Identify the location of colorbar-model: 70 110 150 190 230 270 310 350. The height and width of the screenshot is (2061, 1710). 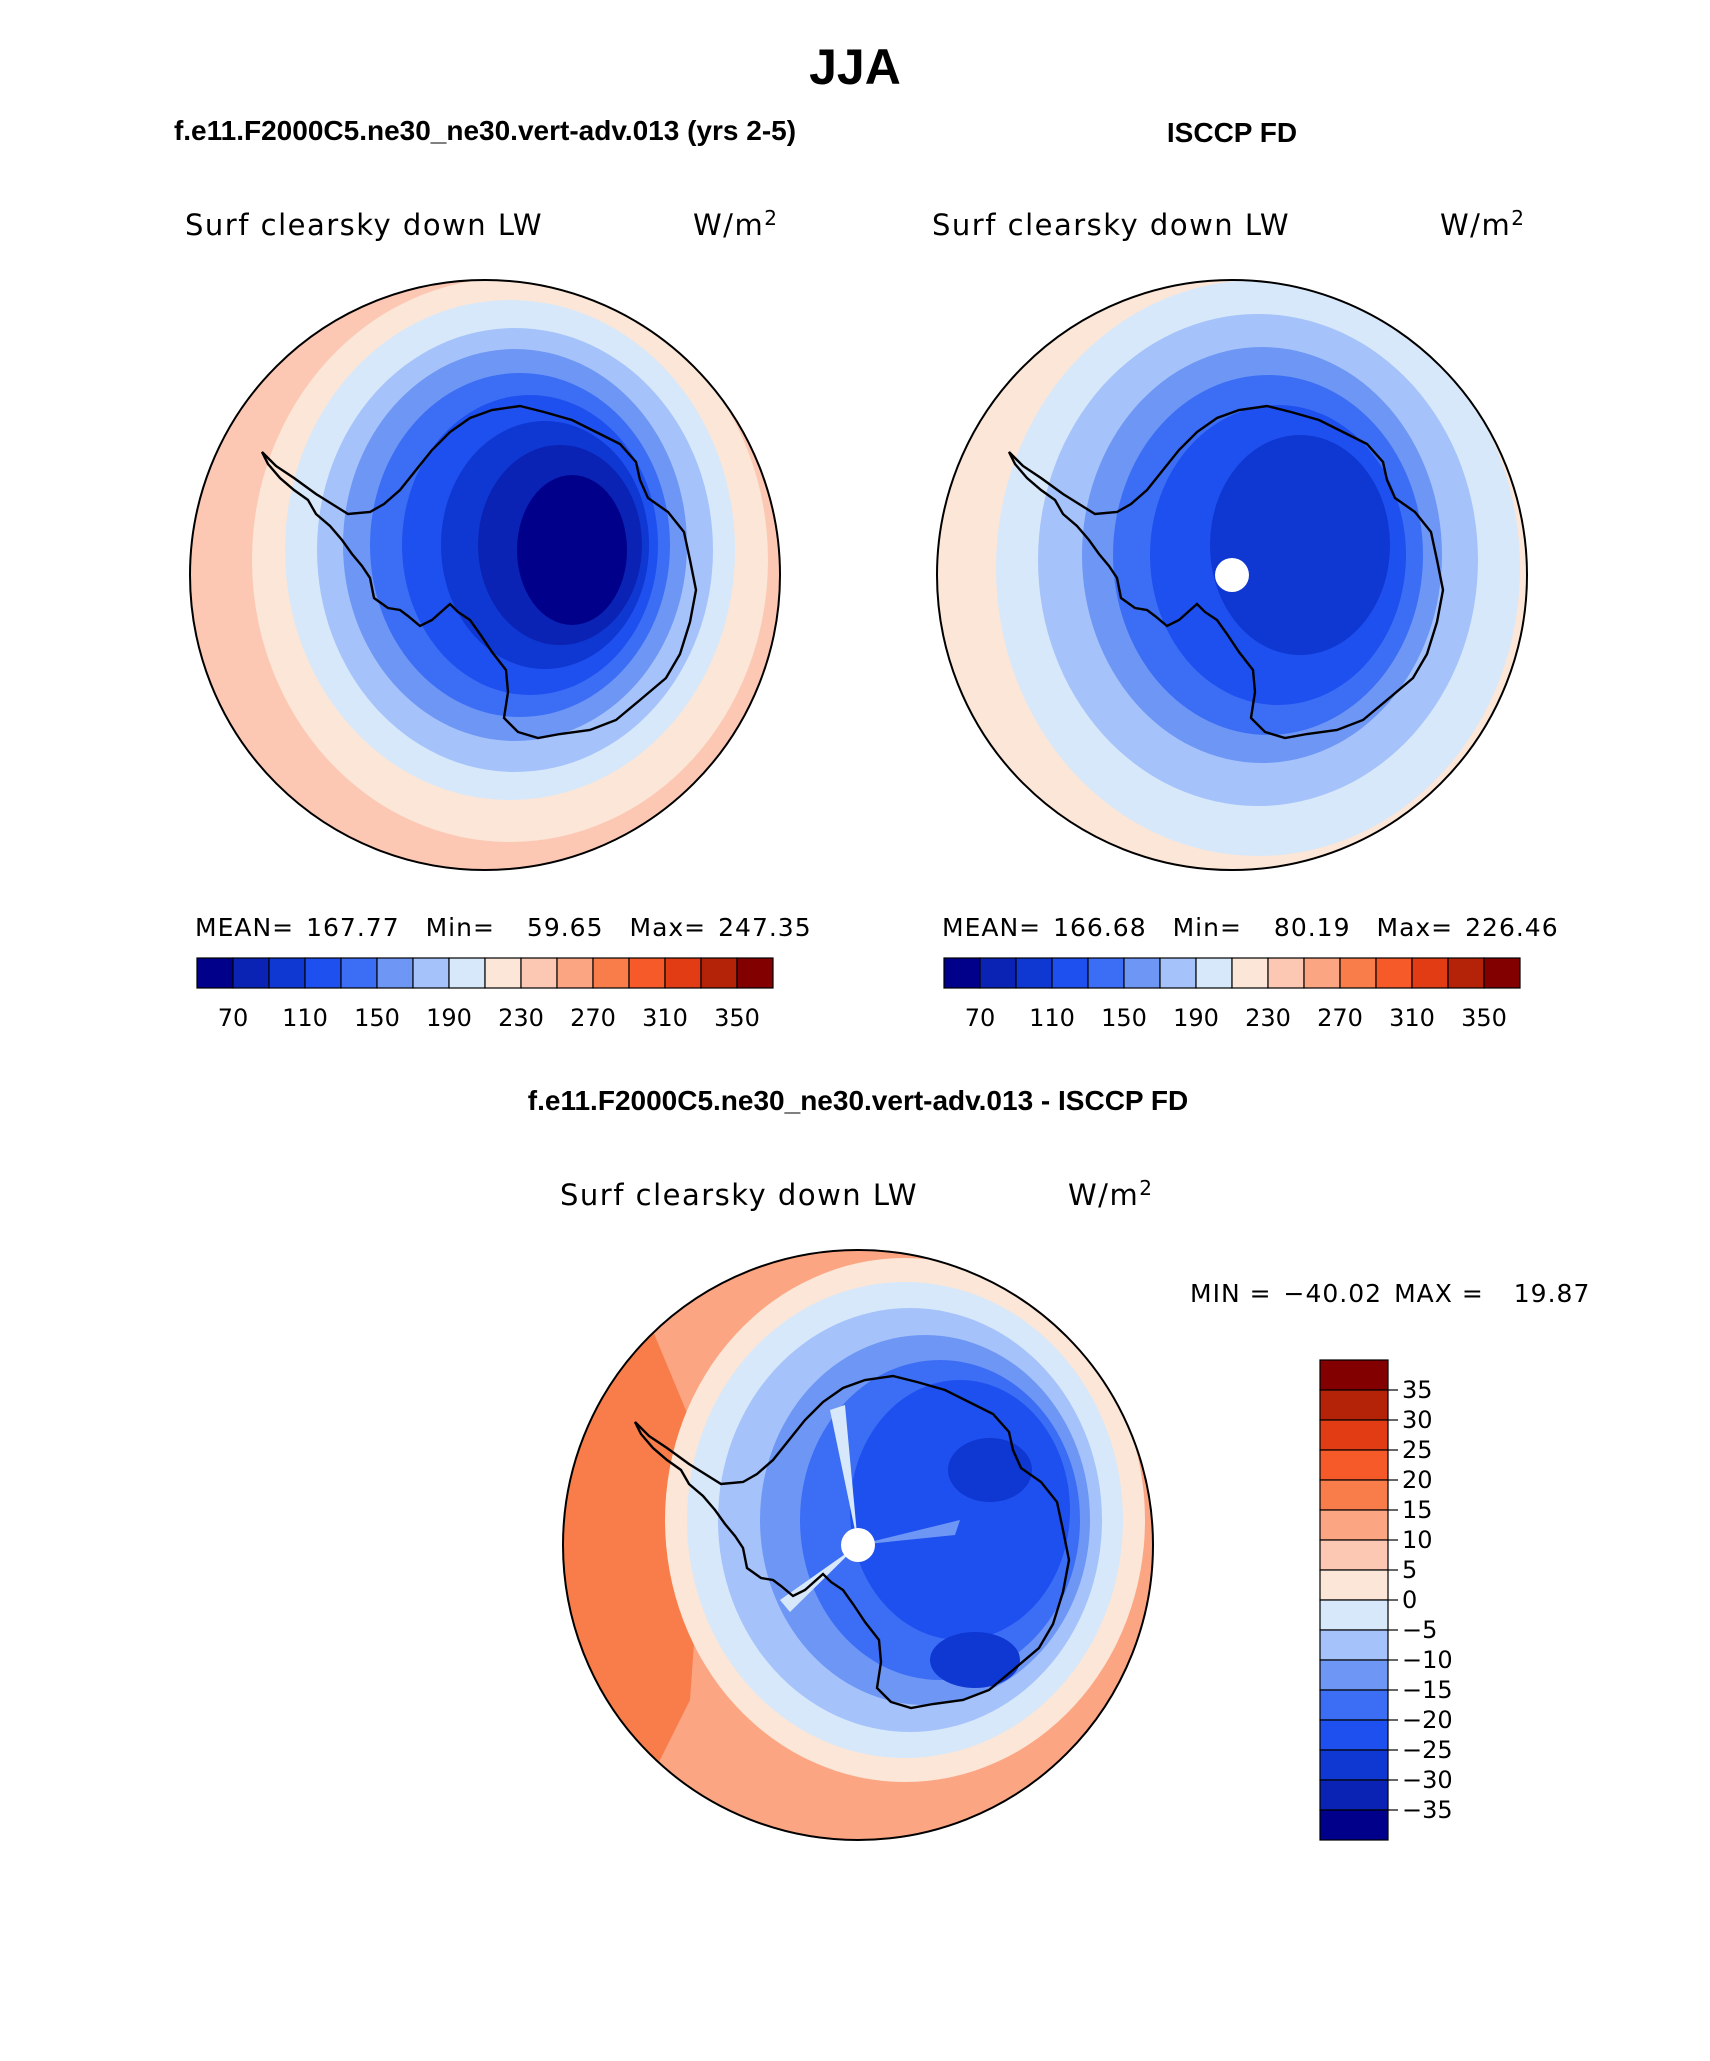
(485, 994).